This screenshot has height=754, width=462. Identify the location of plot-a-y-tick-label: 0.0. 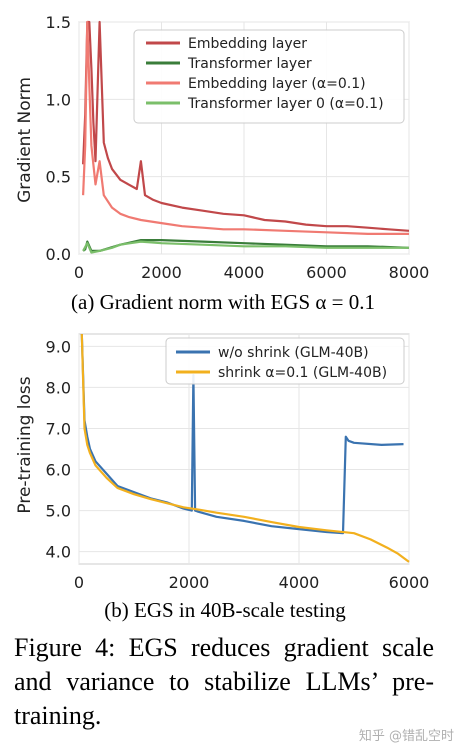
(58, 254).